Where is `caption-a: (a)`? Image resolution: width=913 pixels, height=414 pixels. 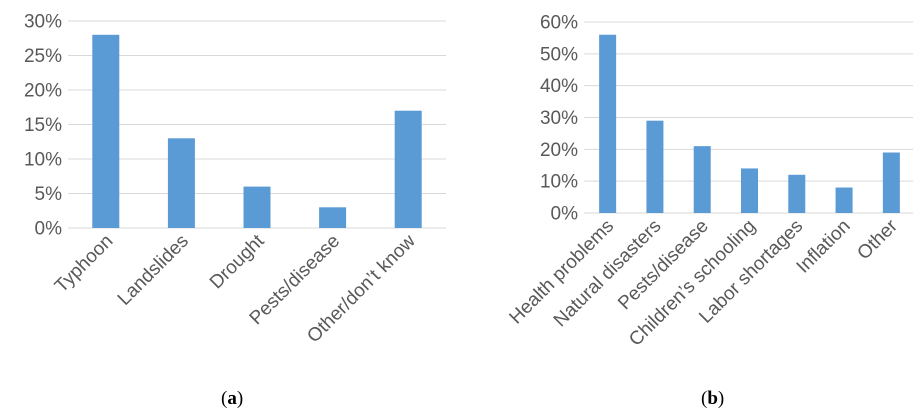 caption-a: (a) is located at coordinates (232, 398).